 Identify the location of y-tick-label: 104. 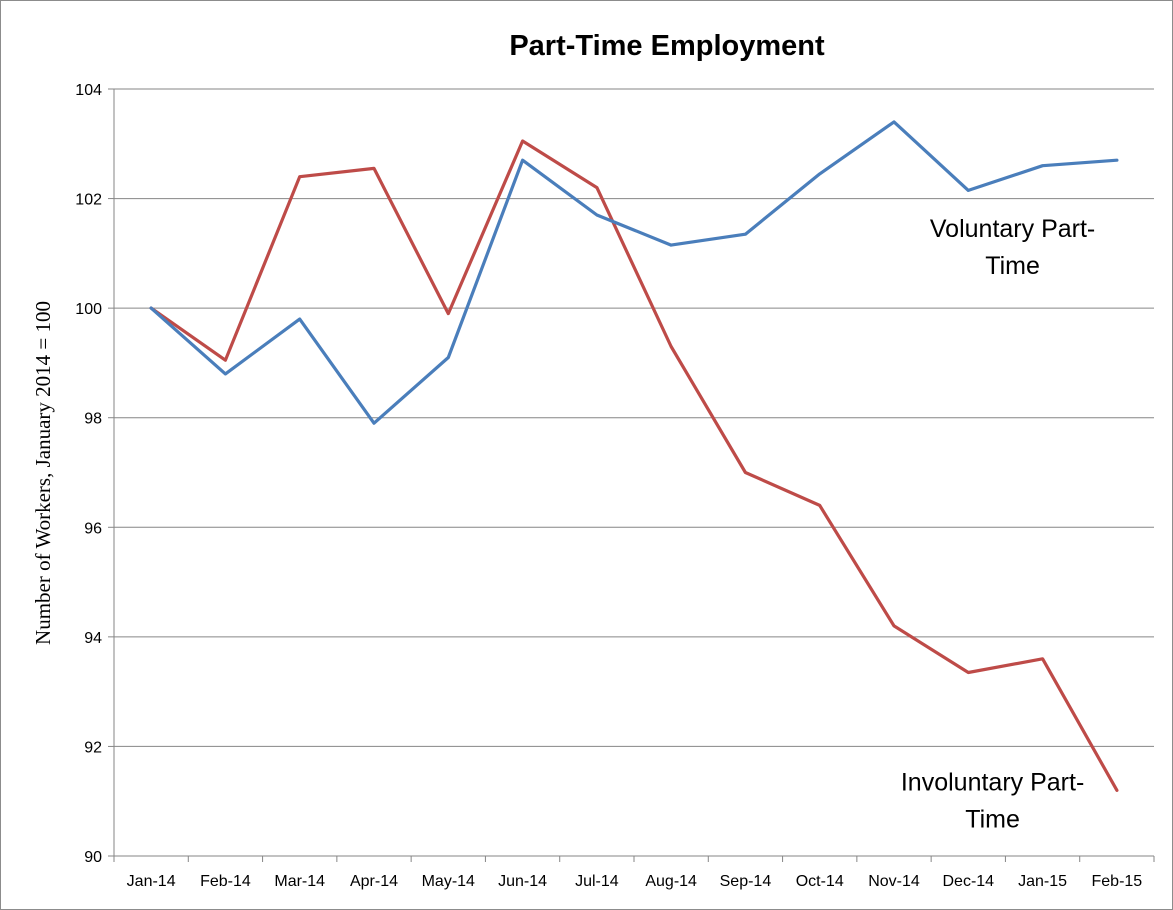
(88, 90).